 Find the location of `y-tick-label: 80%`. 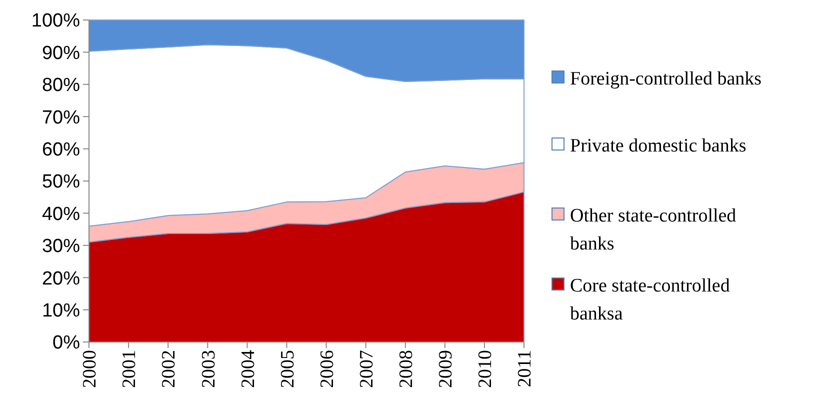

y-tick-label: 80% is located at coordinates (61, 85).